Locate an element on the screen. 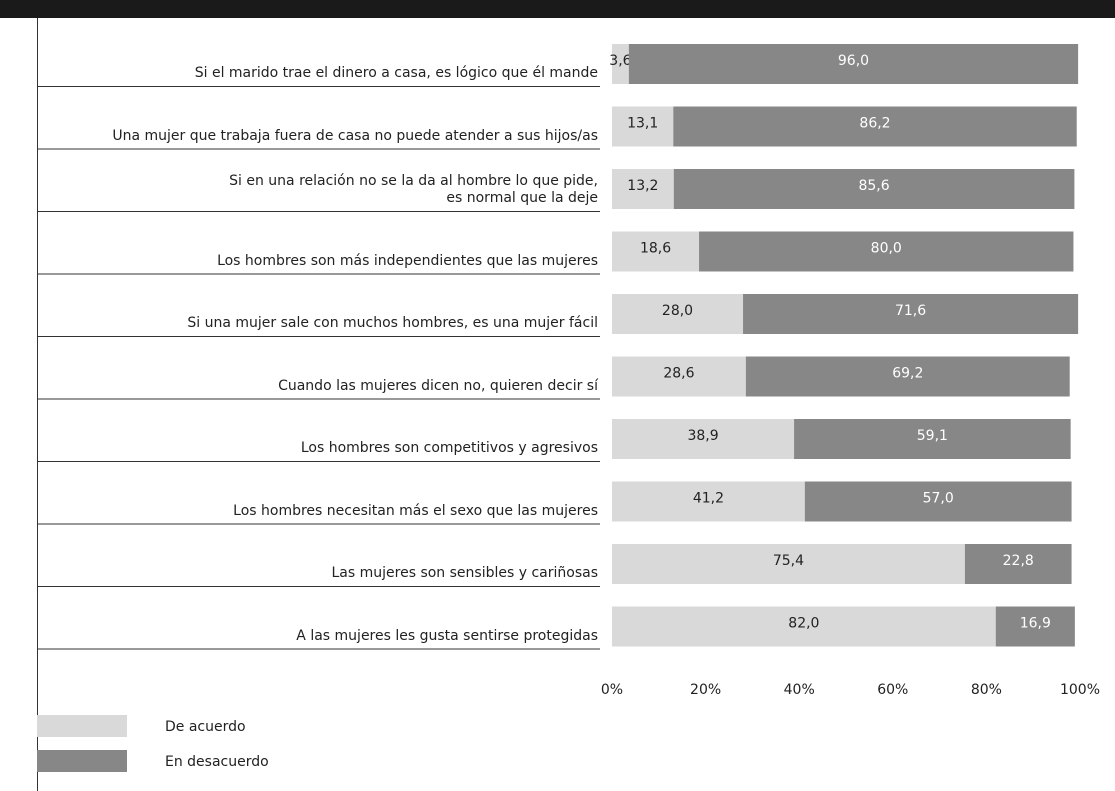 This screenshot has width=1115, height=791. value-label: 82,0 is located at coordinates (803, 624).